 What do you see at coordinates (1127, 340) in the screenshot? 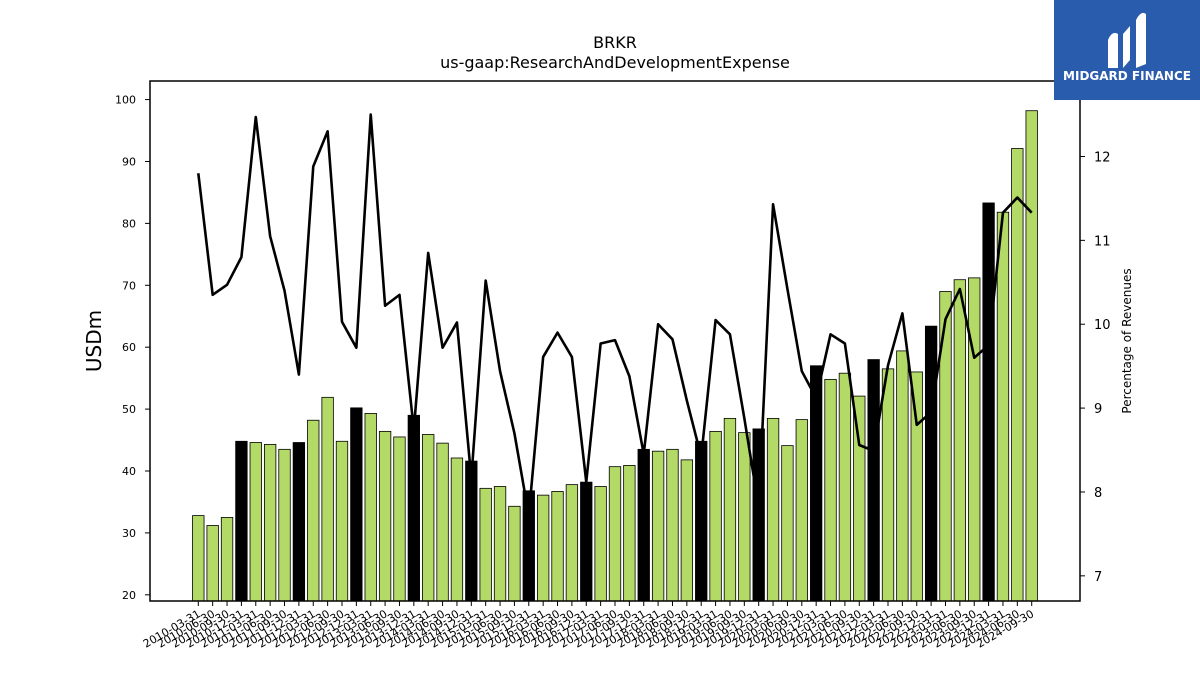
I see `y2-axis-label: Percentage of Revenues` at bounding box center [1127, 340].